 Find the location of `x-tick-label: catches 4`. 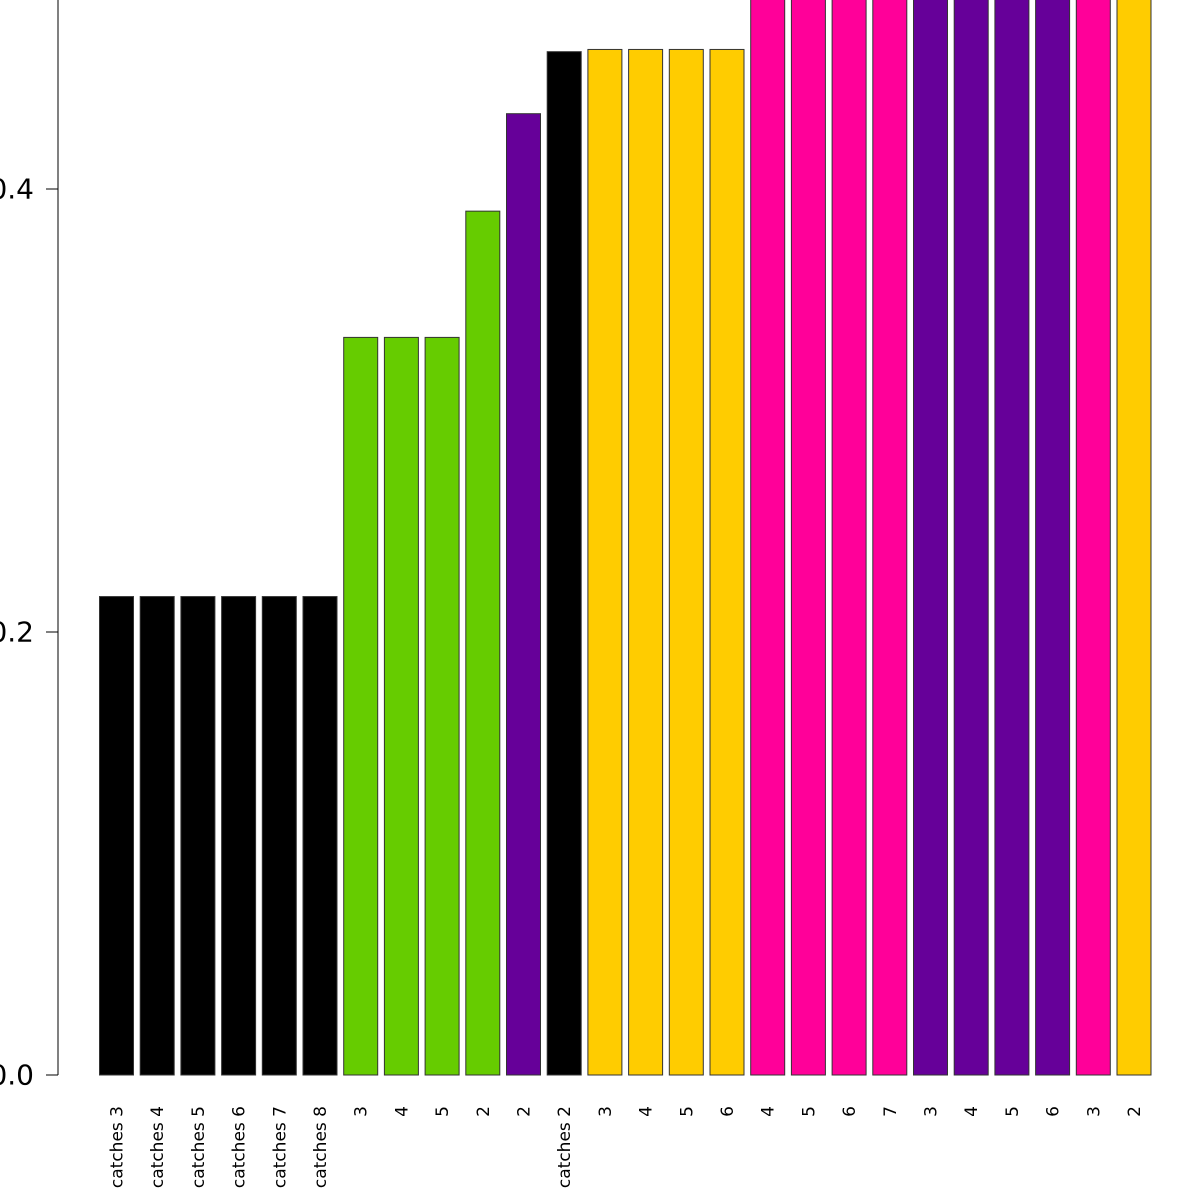

x-tick-label: catches 4 is located at coordinates (158, 1147).